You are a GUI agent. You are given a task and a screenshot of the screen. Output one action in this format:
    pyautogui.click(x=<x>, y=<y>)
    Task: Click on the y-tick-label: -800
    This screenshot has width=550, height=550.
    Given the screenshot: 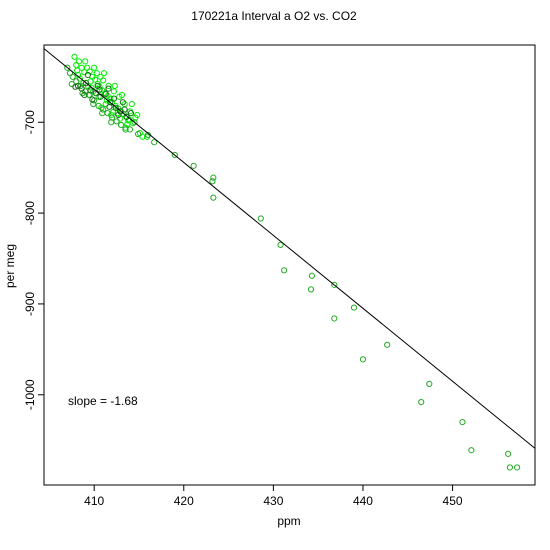 What is the action you would take?
    pyautogui.click(x=30, y=213)
    